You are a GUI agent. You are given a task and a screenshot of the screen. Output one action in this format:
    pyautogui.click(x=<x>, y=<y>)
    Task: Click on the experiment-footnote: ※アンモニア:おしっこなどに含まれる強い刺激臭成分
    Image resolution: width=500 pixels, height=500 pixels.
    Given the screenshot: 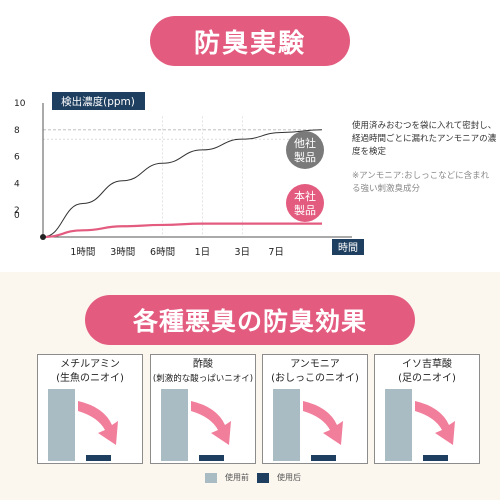 What is the action you would take?
    pyautogui.click(x=421, y=182)
    